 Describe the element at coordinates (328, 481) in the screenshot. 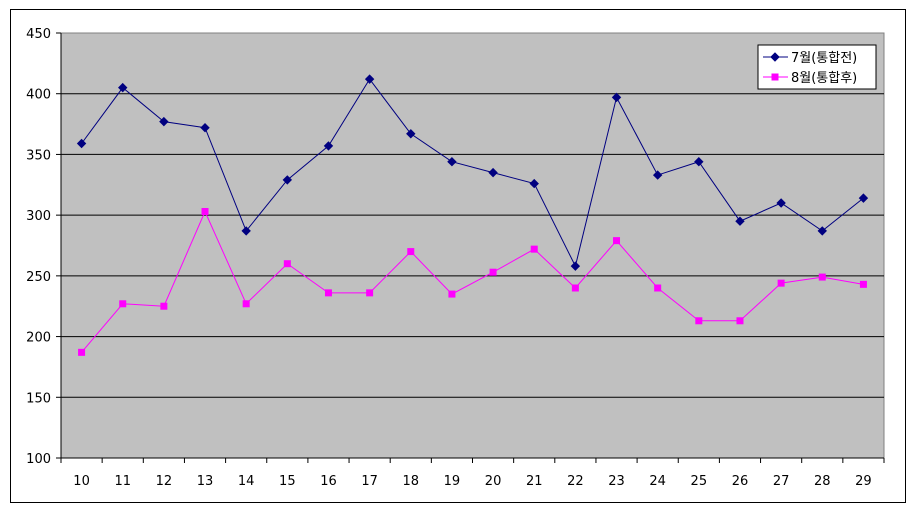

I see `x-tick-label-16: 16` at that location.